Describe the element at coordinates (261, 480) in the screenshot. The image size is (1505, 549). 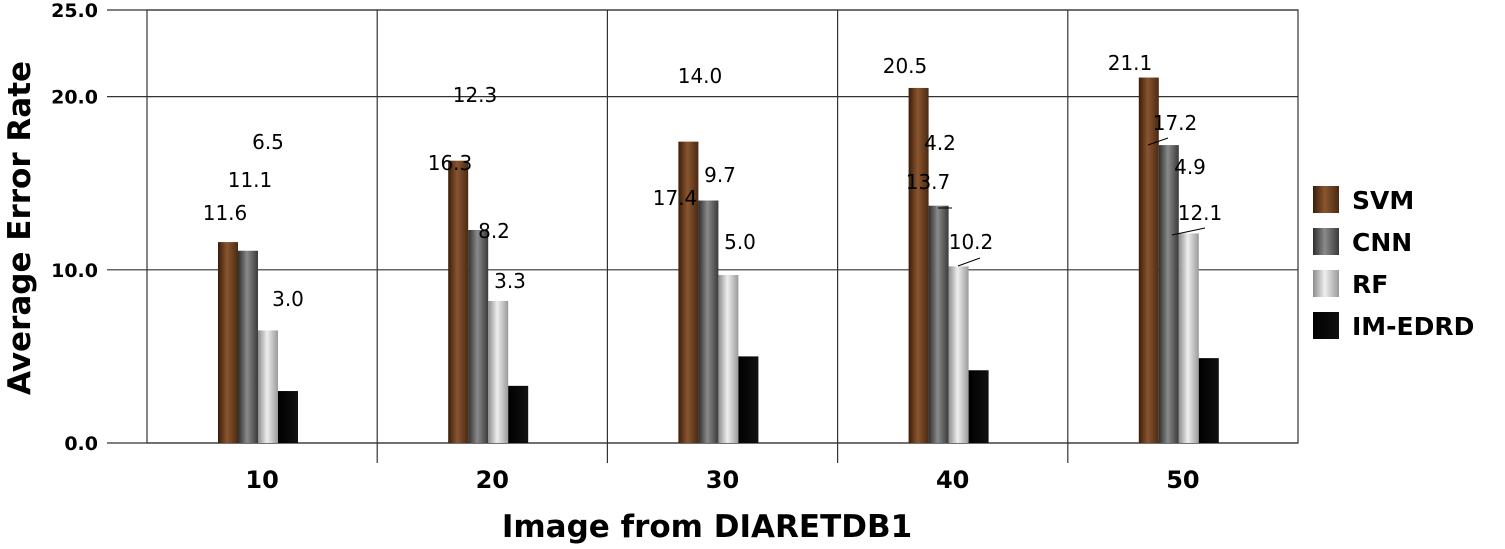
I see `x-tick-label: 10` at that location.